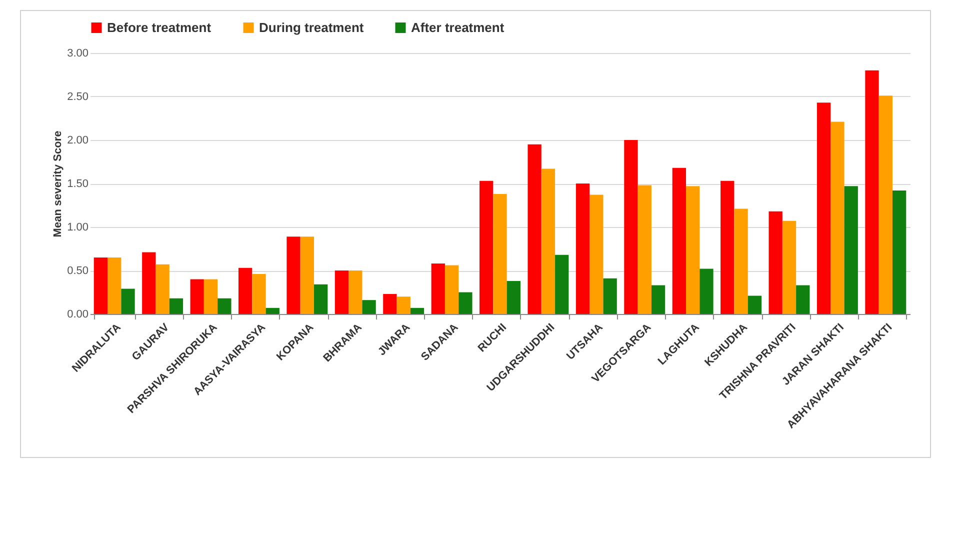  I want to click on y-tick-label: 3.00, so click(77, 54).